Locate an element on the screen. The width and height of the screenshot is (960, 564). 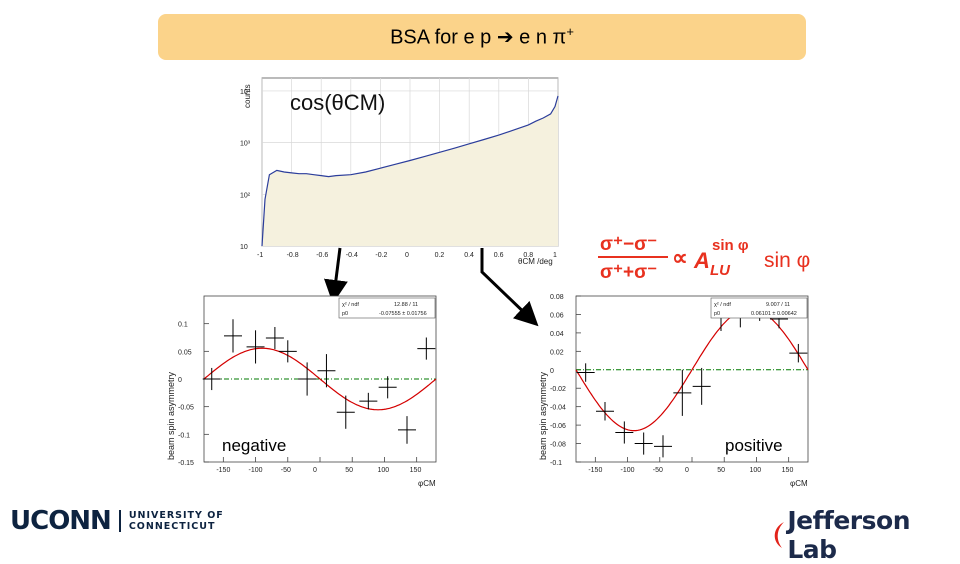
uconn-divider is located at coordinates (119, 521).